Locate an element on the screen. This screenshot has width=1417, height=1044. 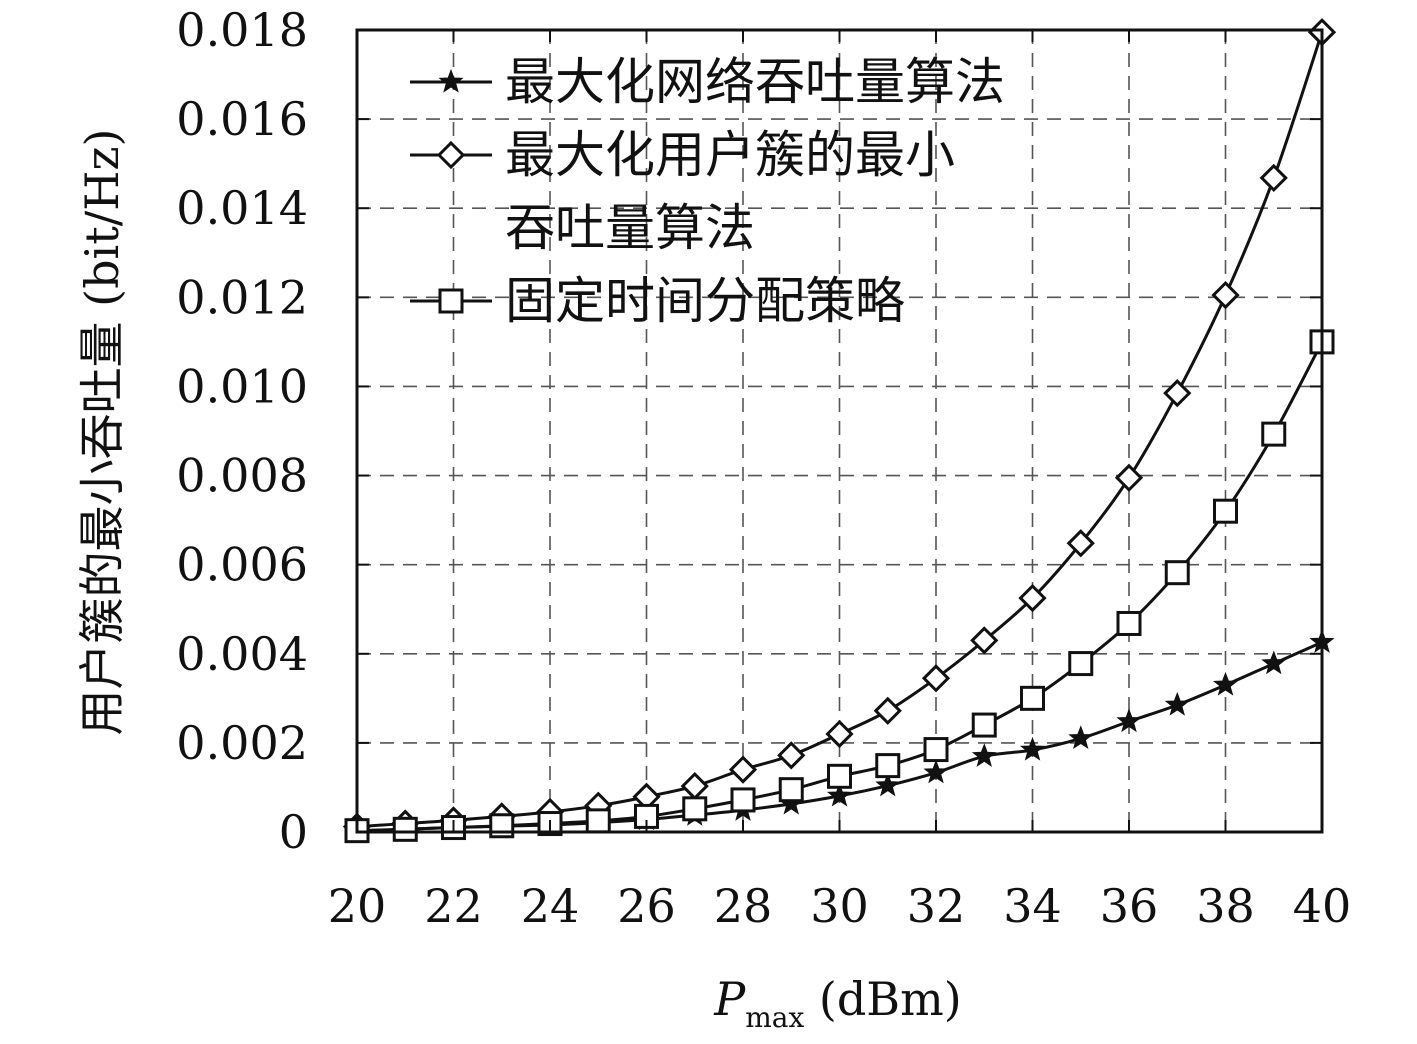
y-tick-label: 0.012 is located at coordinates (242, 297).